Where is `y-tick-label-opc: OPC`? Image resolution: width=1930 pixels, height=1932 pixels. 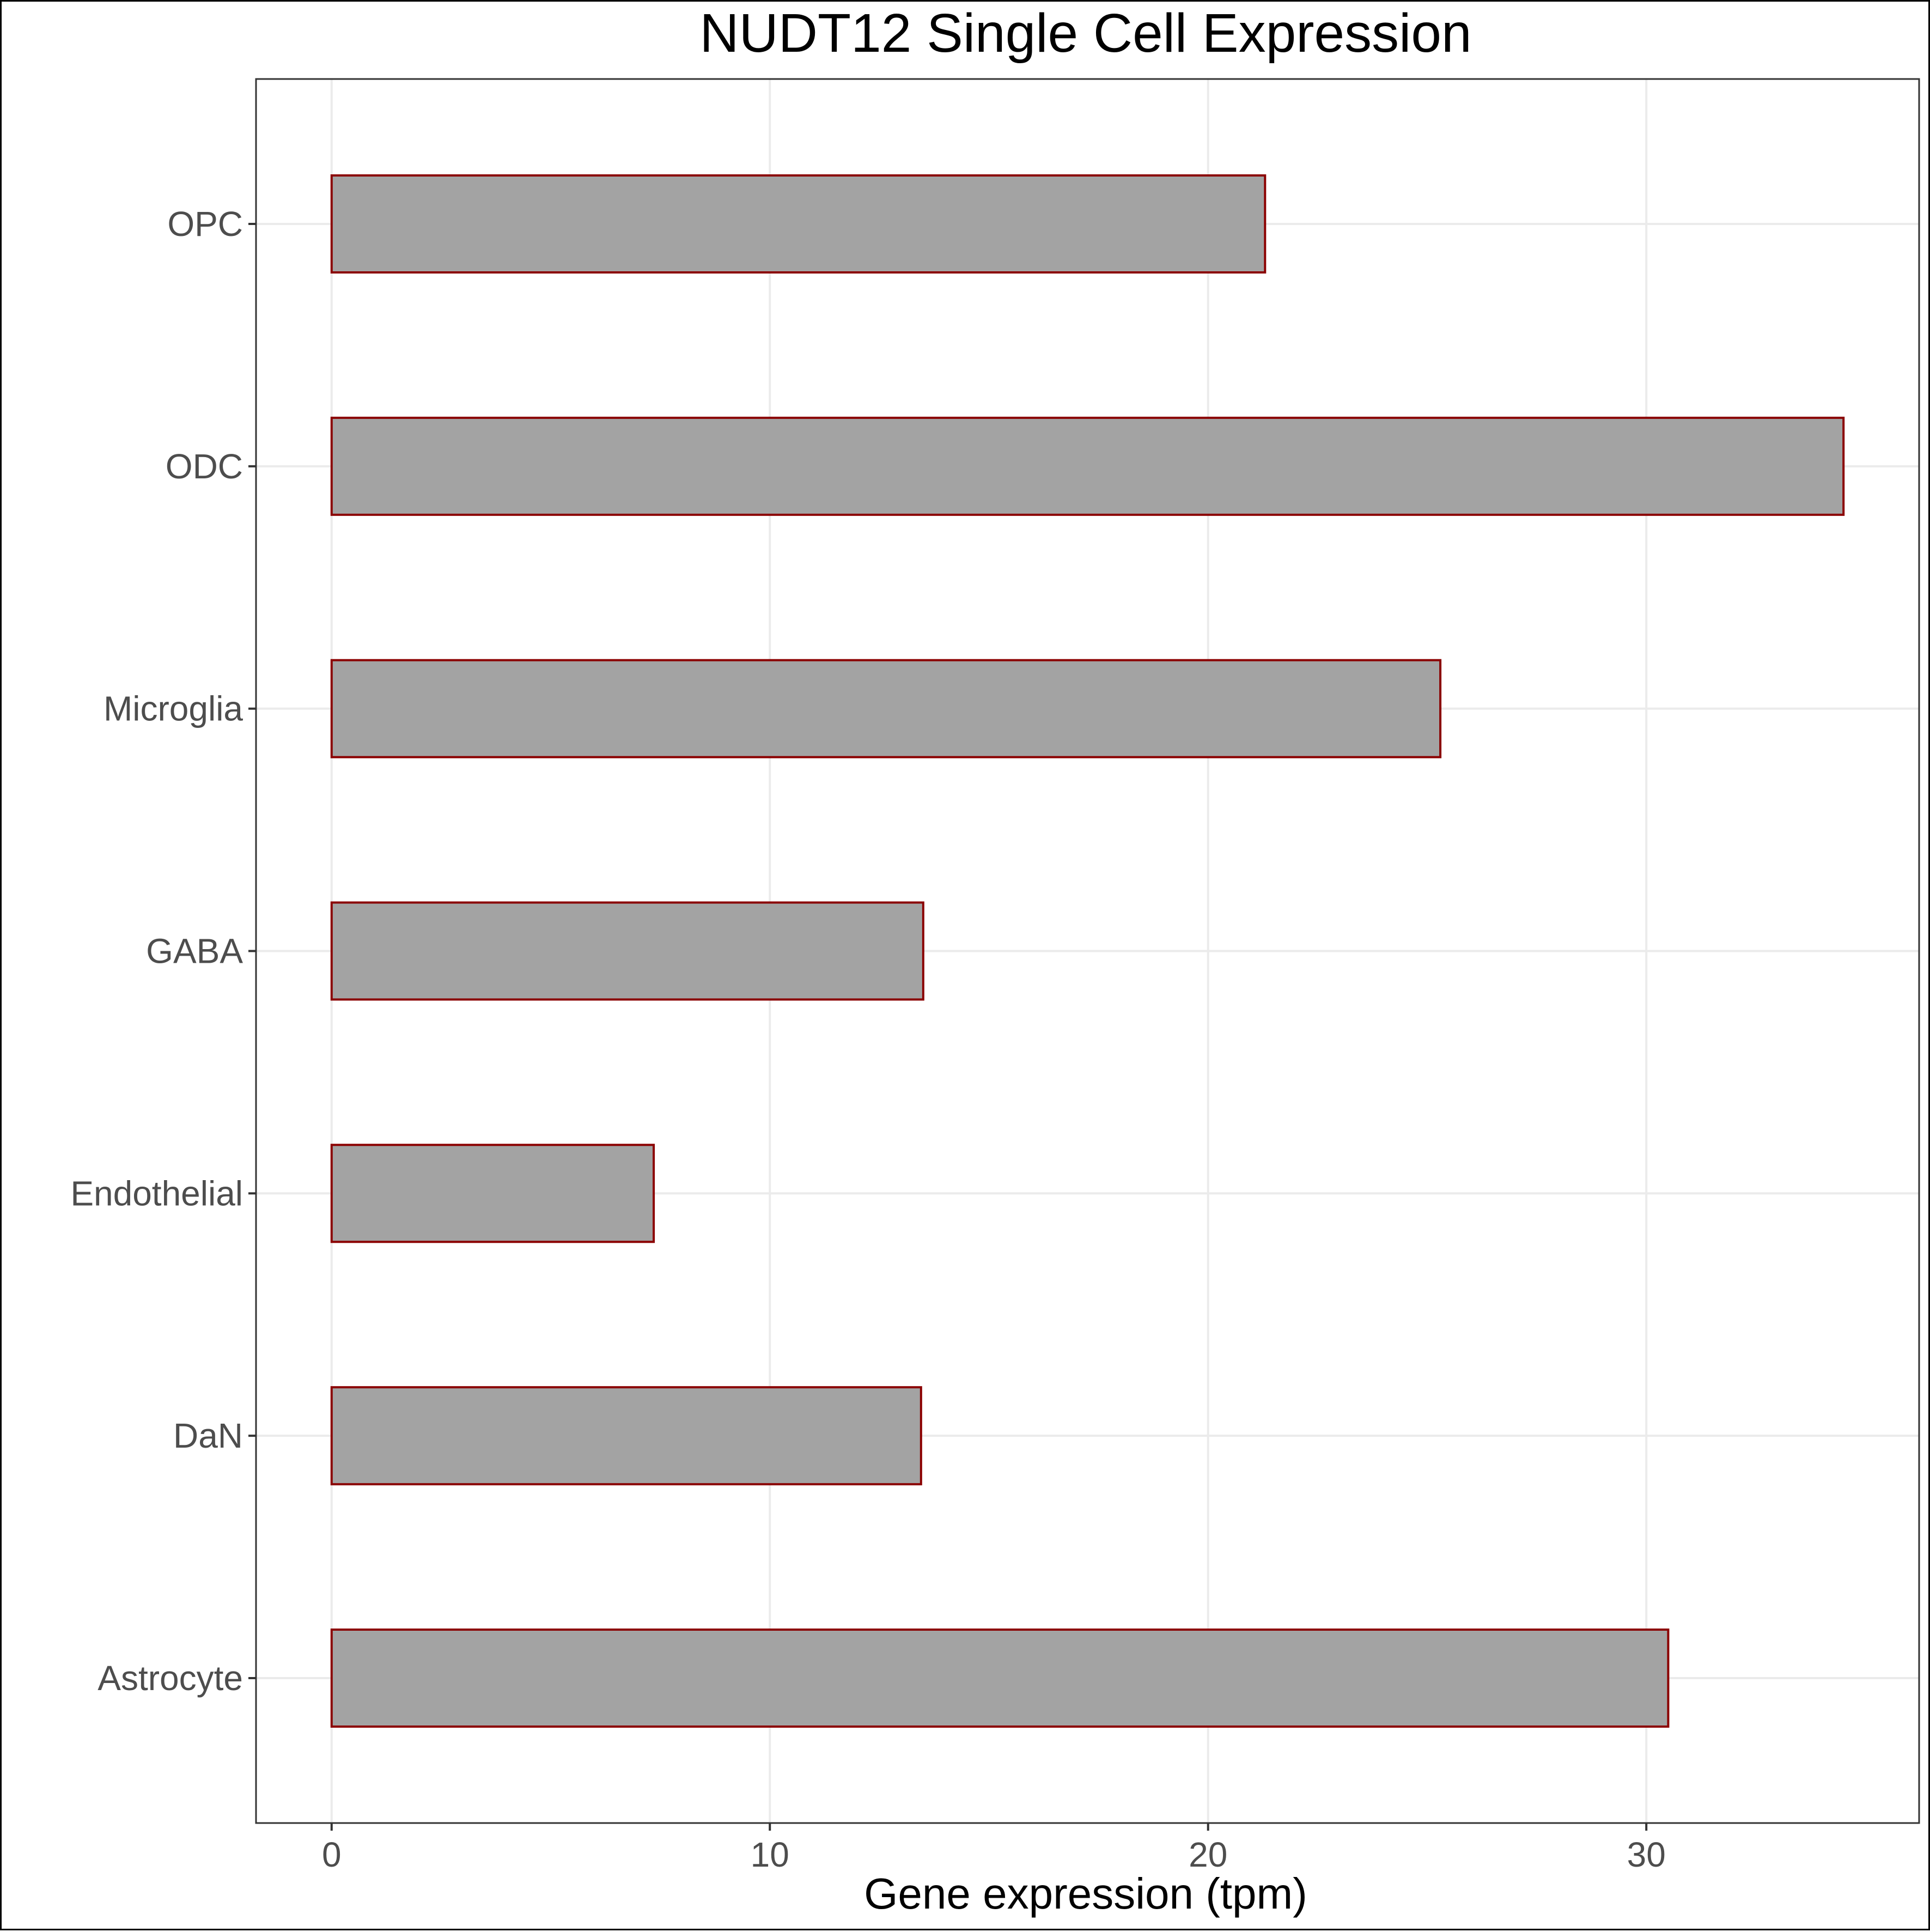 y-tick-label-opc: OPC is located at coordinates (205, 224).